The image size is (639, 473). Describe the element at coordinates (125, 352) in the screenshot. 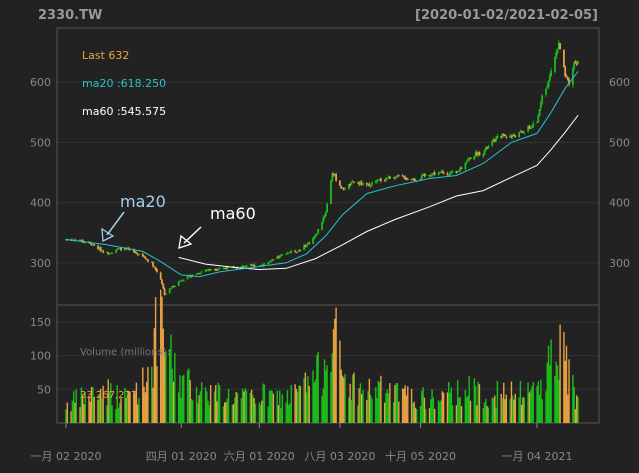

I see `volume-title: Volume (millions):` at that location.